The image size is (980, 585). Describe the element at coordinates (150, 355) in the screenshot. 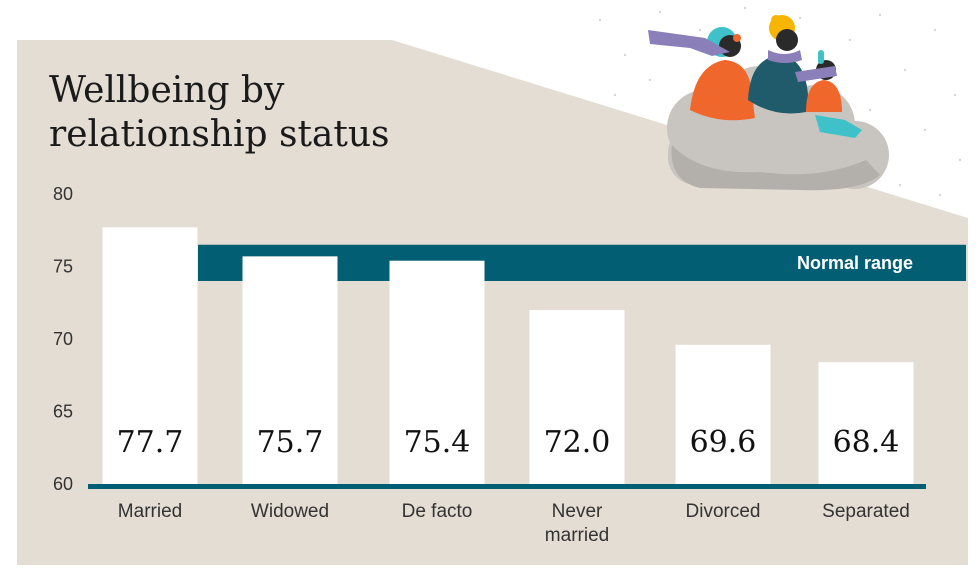

I see `bar-married` at that location.